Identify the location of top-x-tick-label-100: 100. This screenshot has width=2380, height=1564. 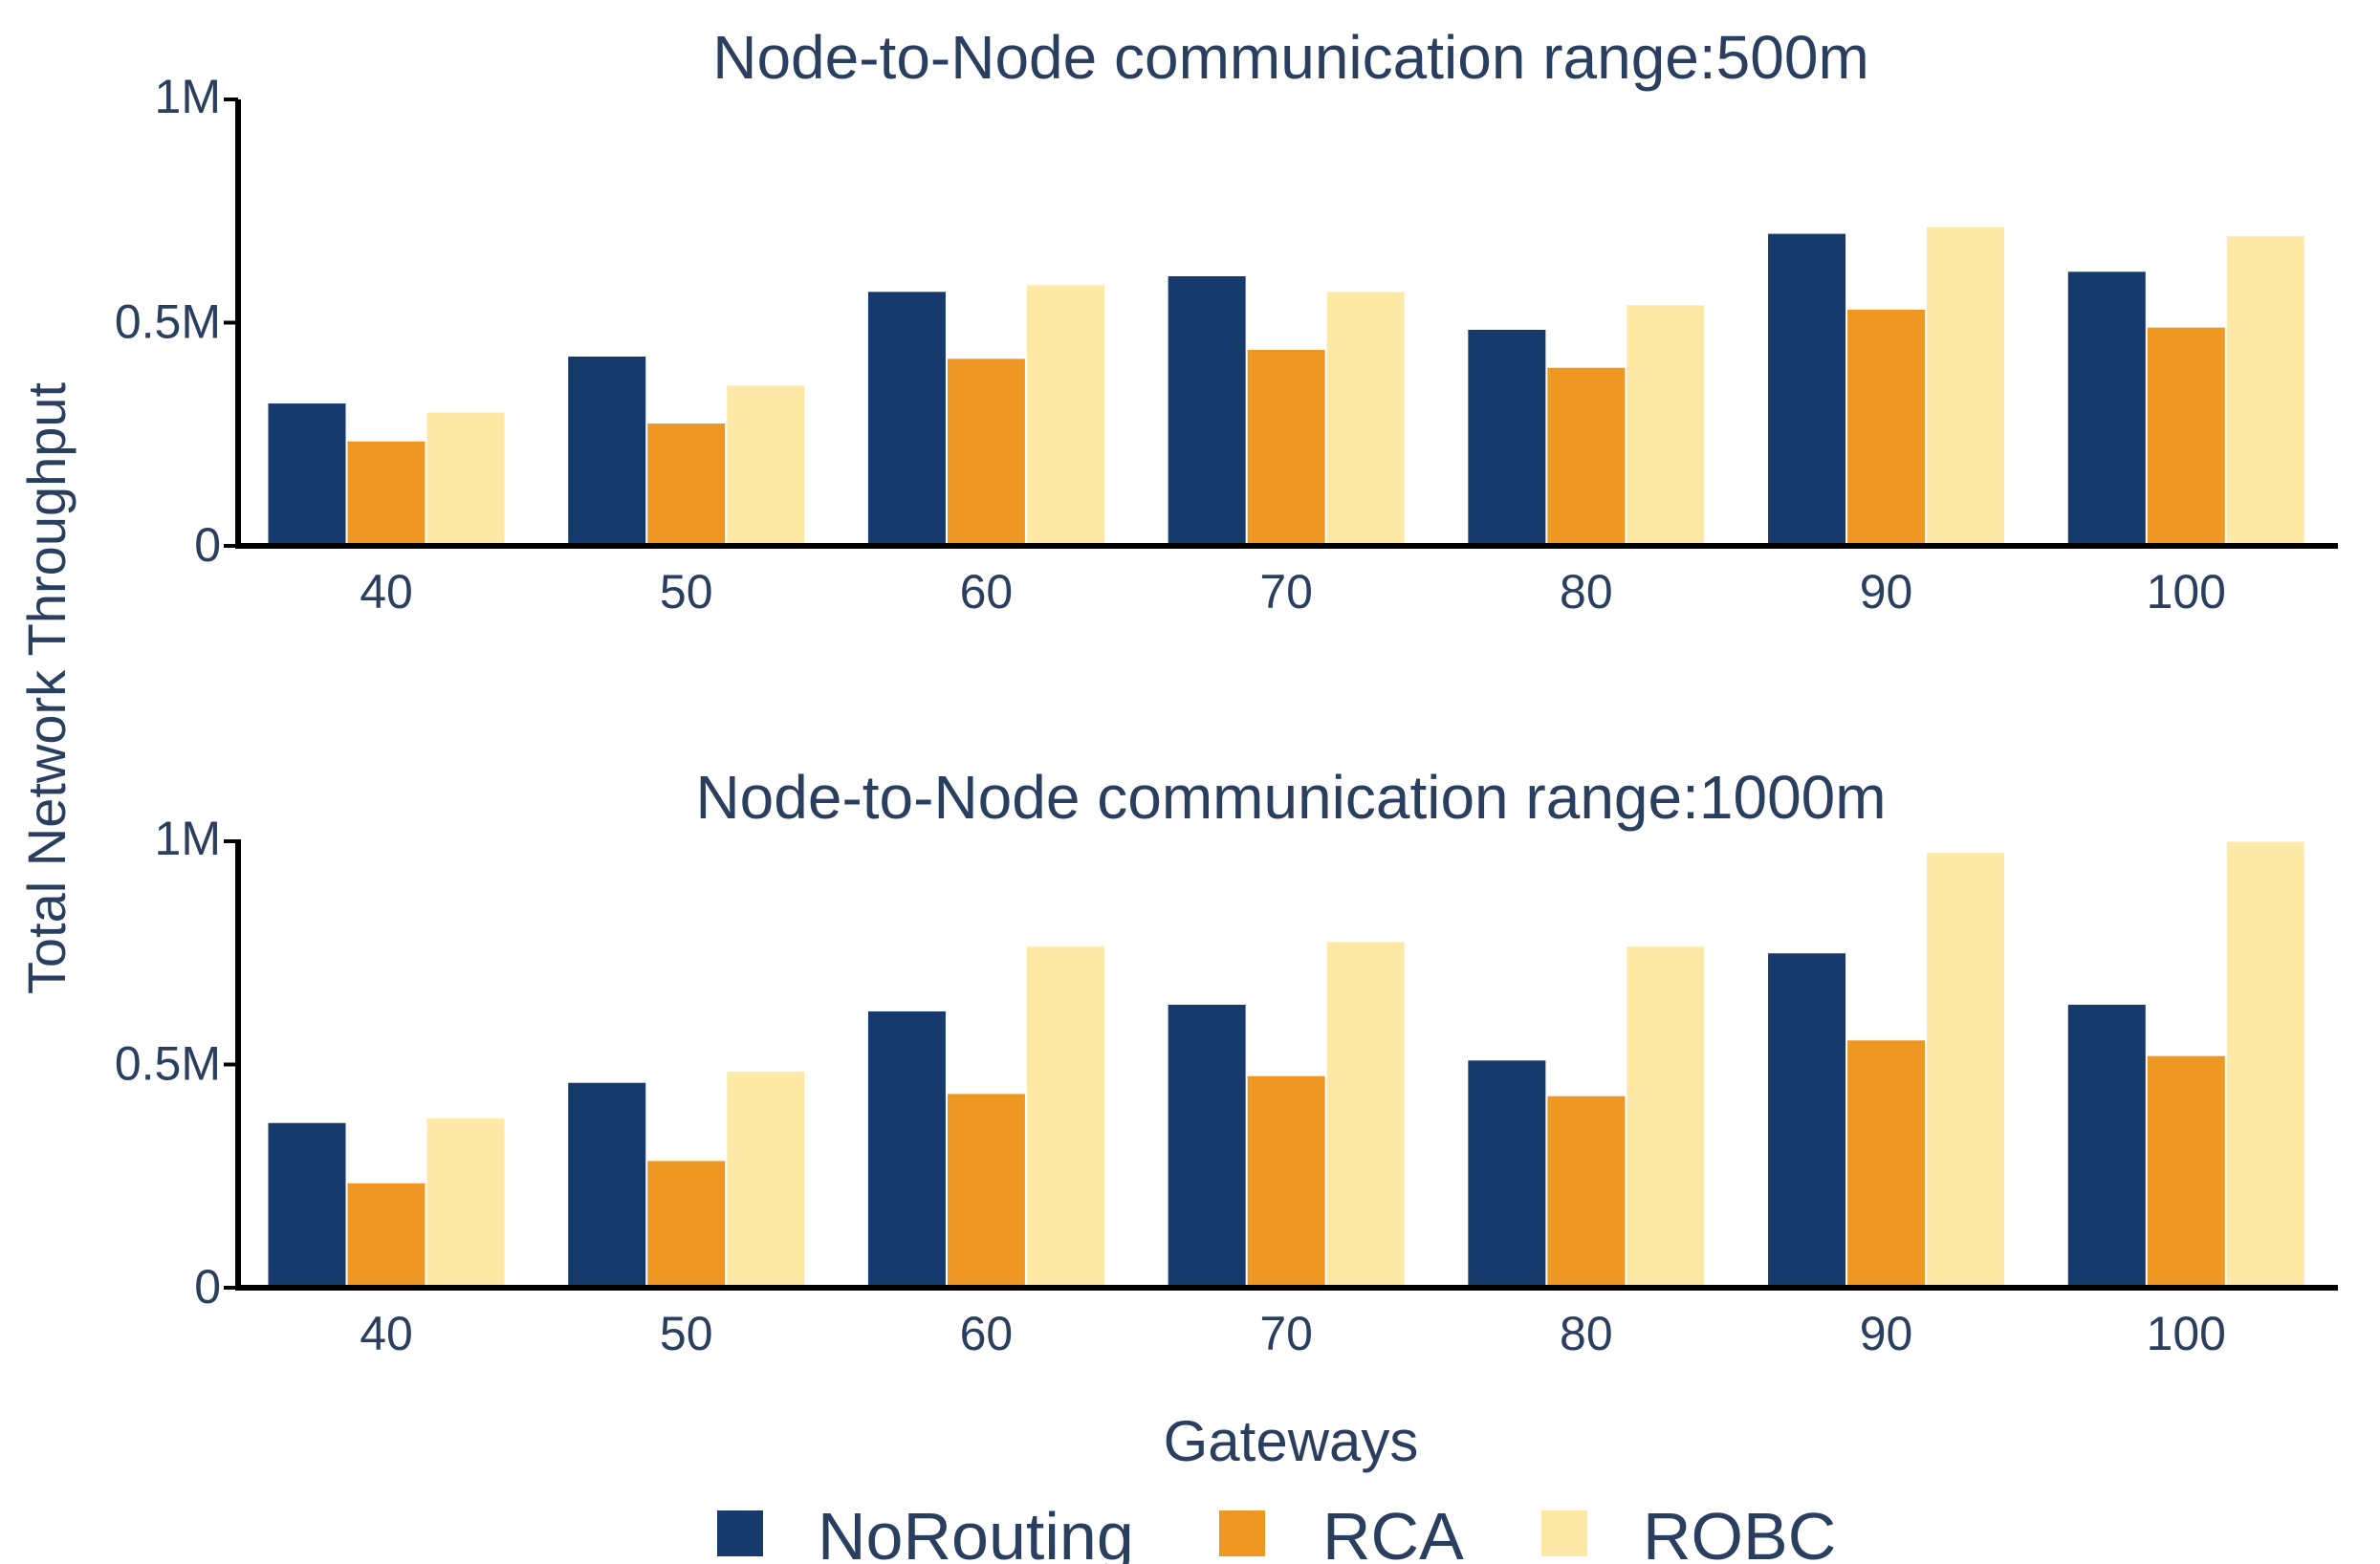
(2187, 592).